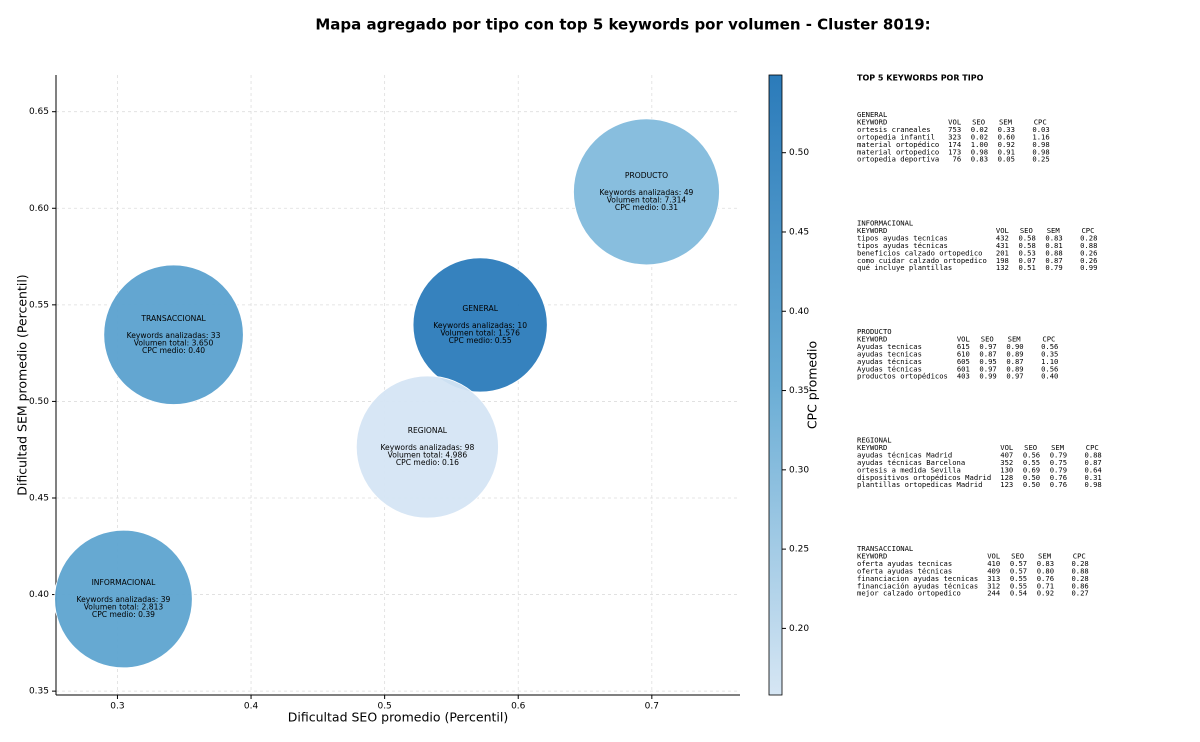 The width and height of the screenshot is (1200, 742). What do you see at coordinates (1079, 593) in the screenshot?
I see `table-cell: 0.27` at bounding box center [1079, 593].